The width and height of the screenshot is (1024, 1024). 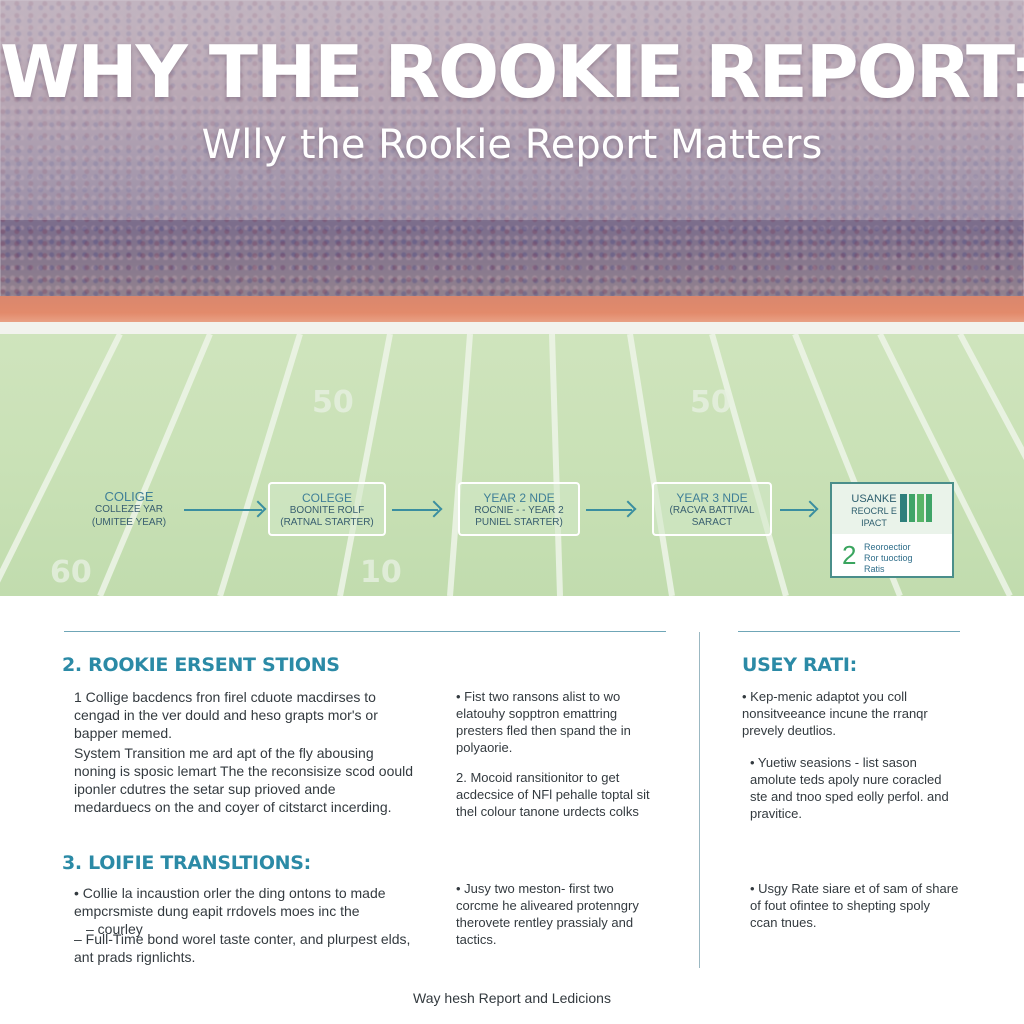 What do you see at coordinates (519, 522) in the screenshot?
I see `timeline-step-line3: PUNIEL STARTER)` at bounding box center [519, 522].